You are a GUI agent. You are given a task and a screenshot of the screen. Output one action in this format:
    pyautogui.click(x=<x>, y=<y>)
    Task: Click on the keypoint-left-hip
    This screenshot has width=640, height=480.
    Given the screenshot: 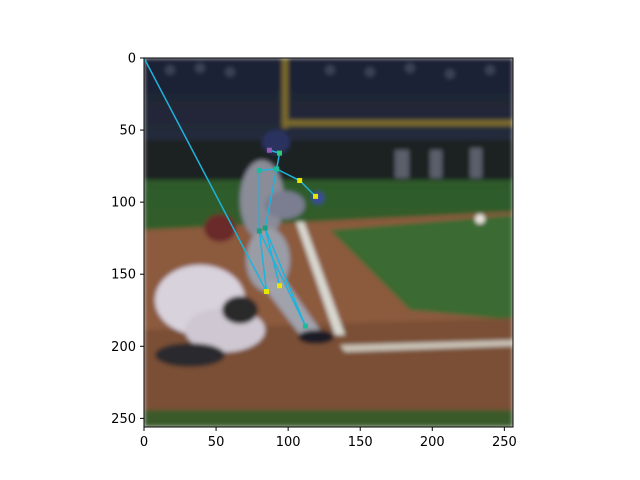 What is the action you would take?
    pyautogui.click(x=265, y=228)
    